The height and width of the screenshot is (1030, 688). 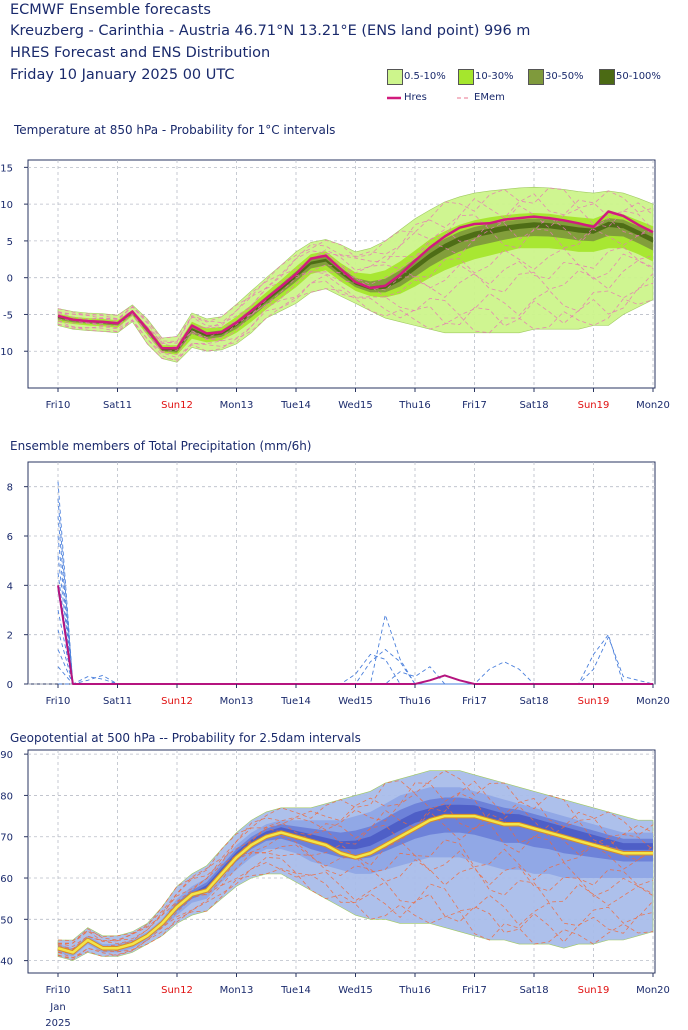 I want to click on legend-label-50-100: 50-100%, so click(x=638, y=76).